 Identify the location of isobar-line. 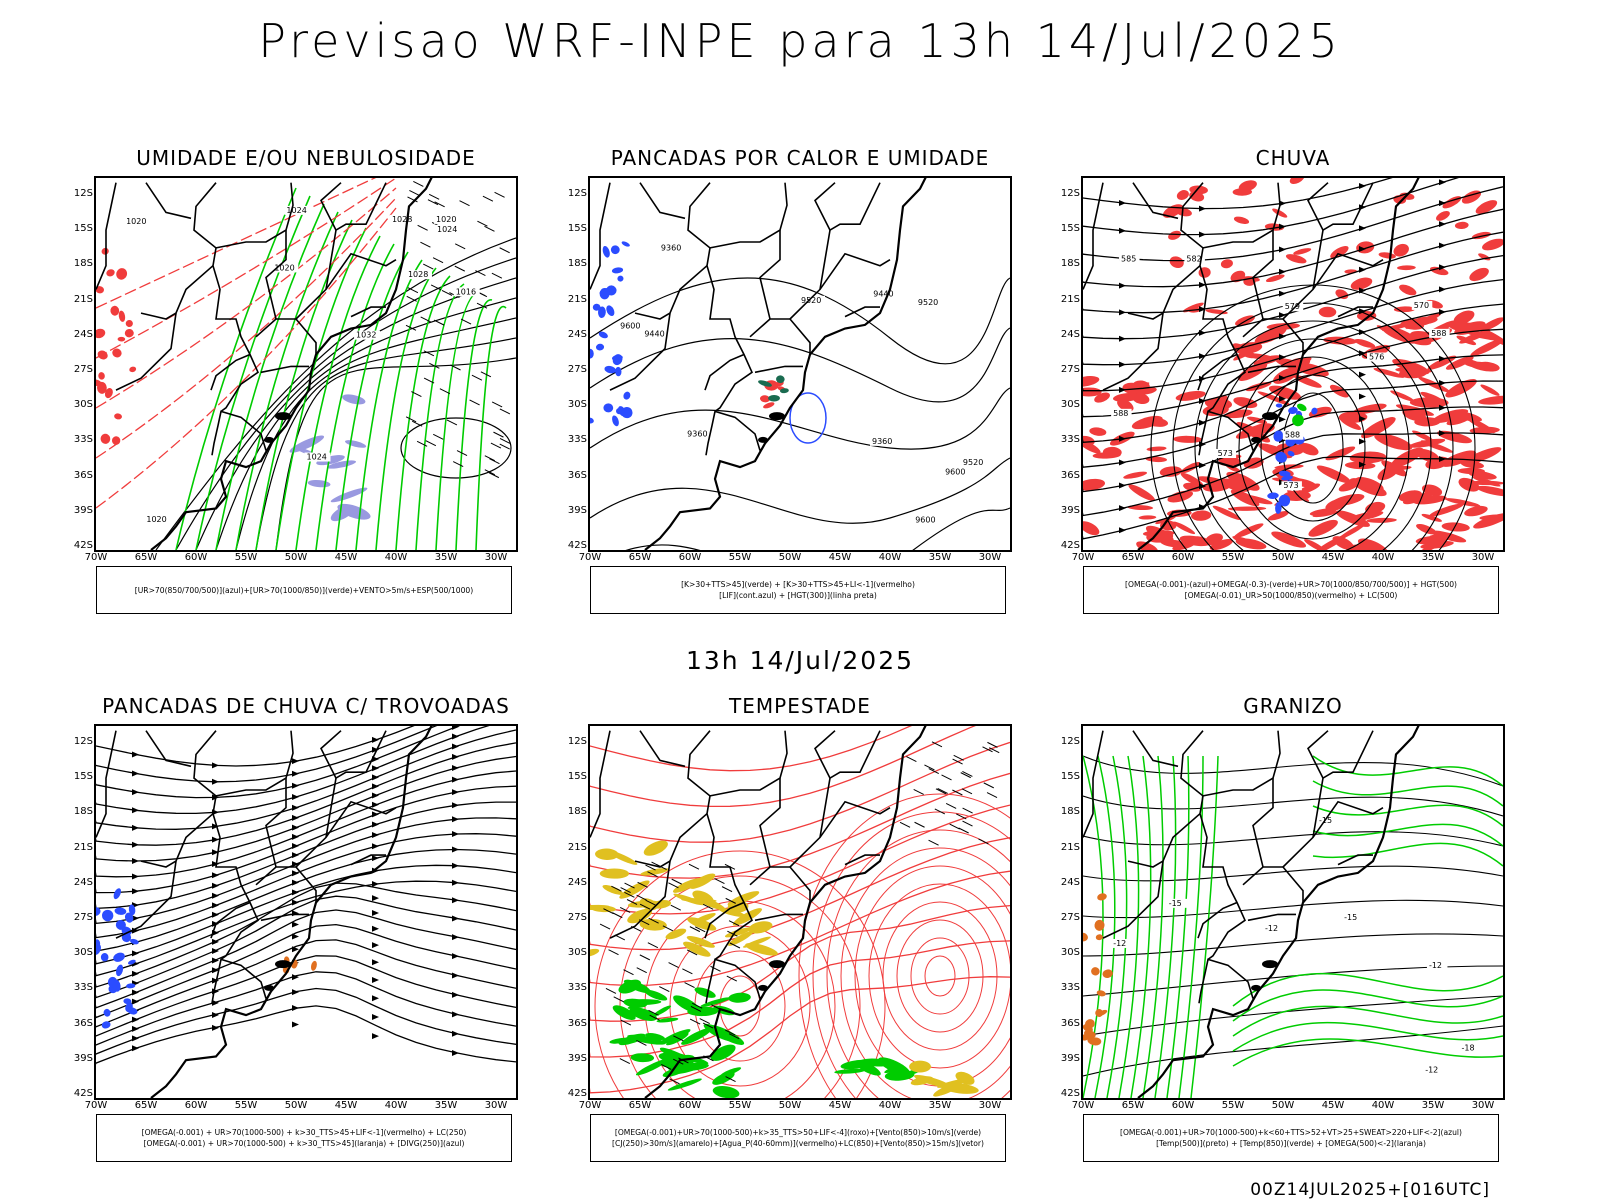
(456, 448).